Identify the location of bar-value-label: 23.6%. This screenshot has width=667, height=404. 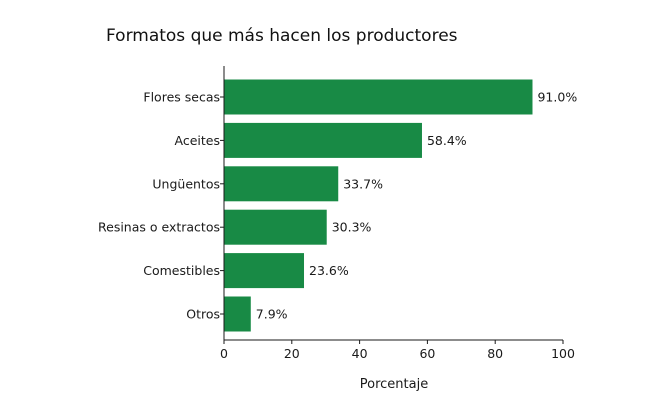
(329, 270).